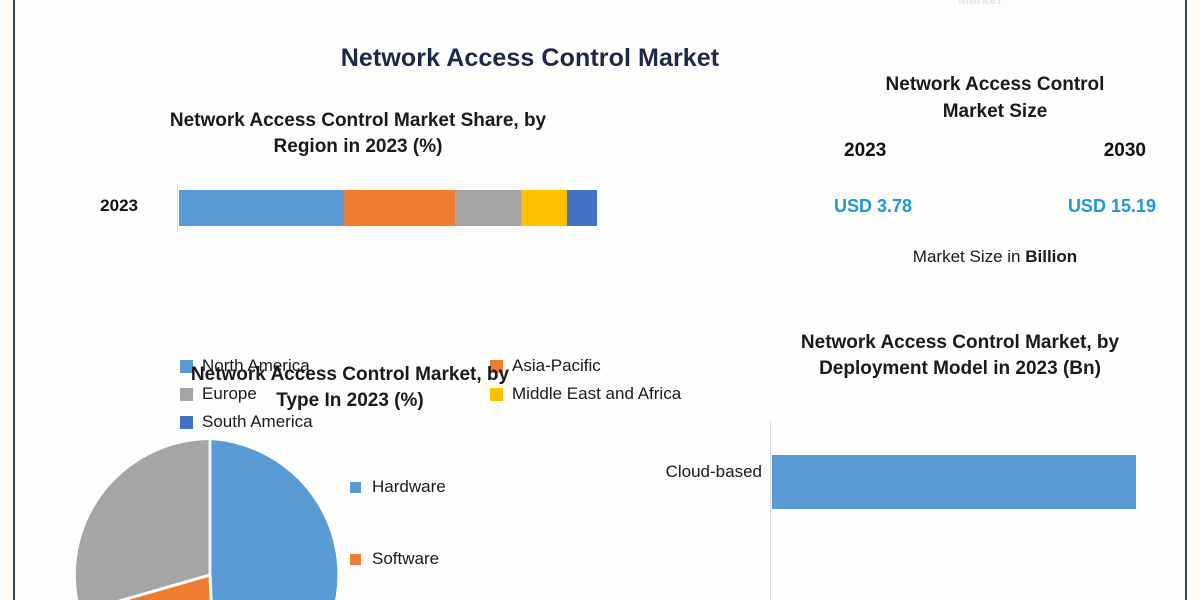 The height and width of the screenshot is (600, 1200). I want to click on region-legend-item: Asia-Pacific, so click(615, 366).